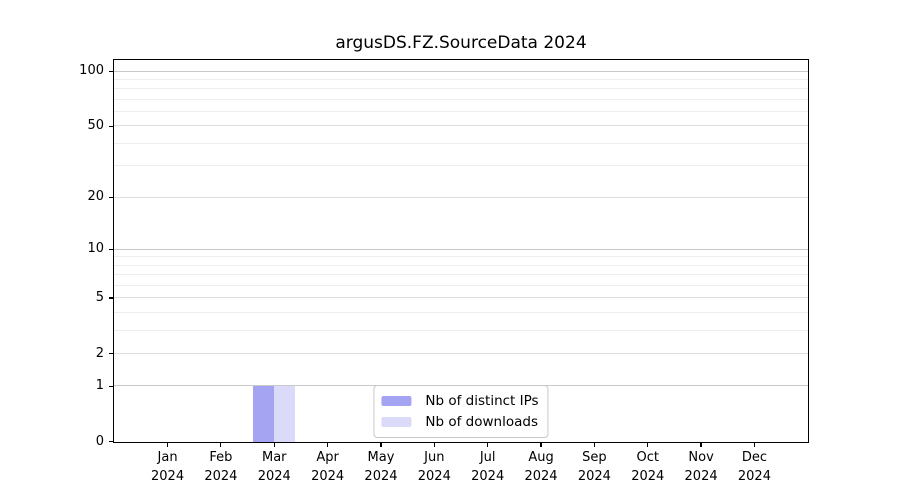 This screenshot has width=900, height=500. I want to click on legend: Nb of distinct IPs Nb of downloads, so click(461, 411).